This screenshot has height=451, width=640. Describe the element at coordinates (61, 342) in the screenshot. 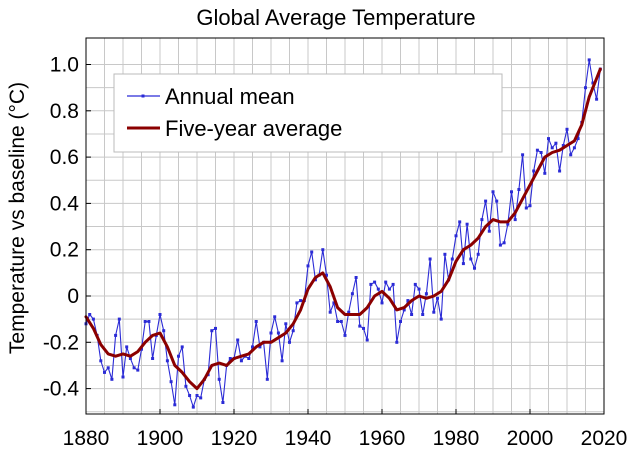

I see `y-tick-label: -0.2` at that location.